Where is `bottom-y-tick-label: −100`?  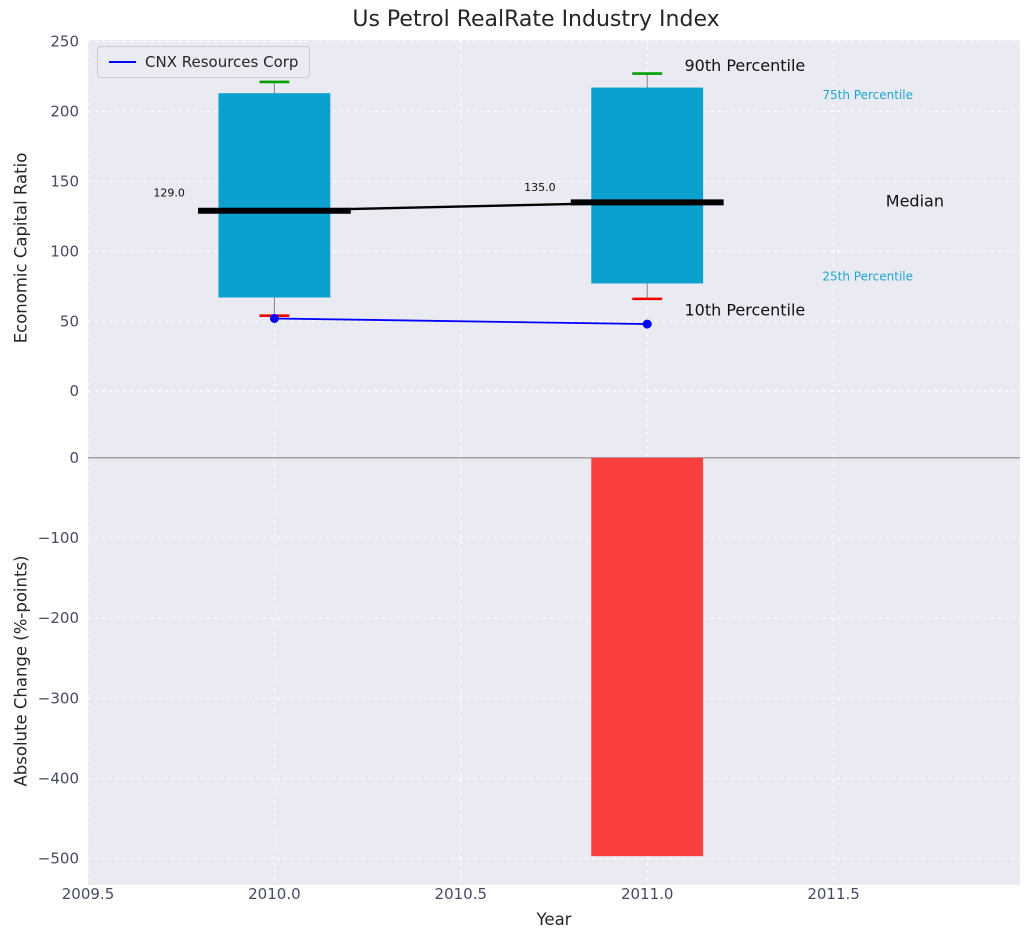 bottom-y-tick-label: −100 is located at coordinates (58, 538).